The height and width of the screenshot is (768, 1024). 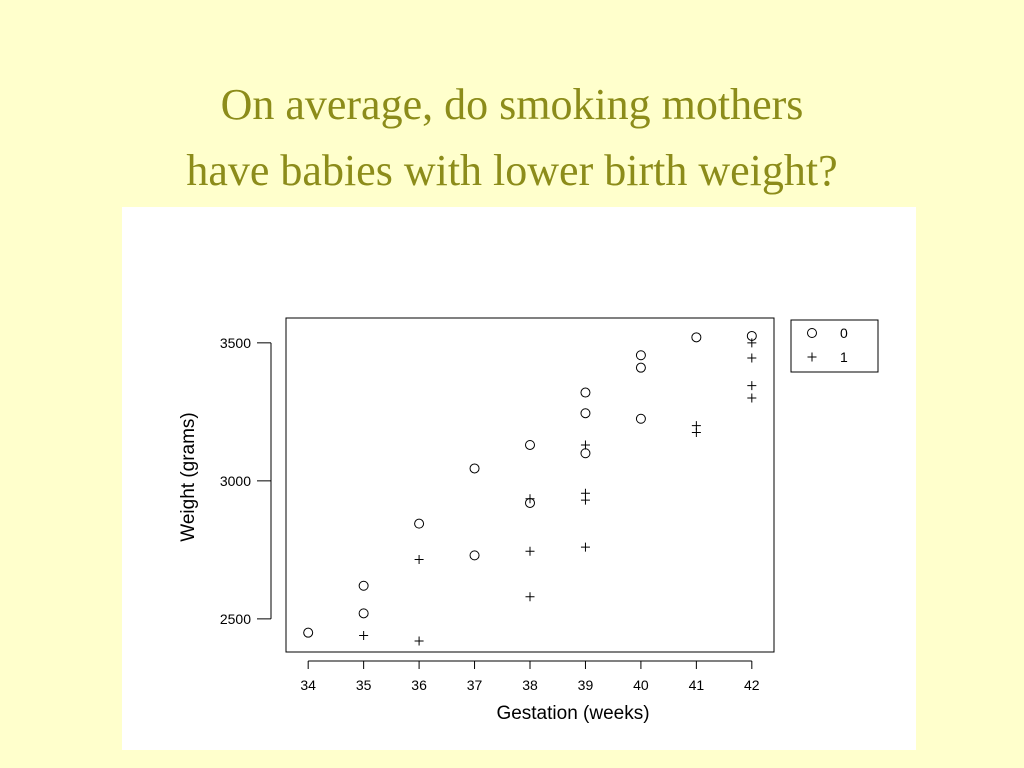 What do you see at coordinates (512, 104) in the screenshot?
I see `slide-title-line-1: On average, do smoking mothers` at bounding box center [512, 104].